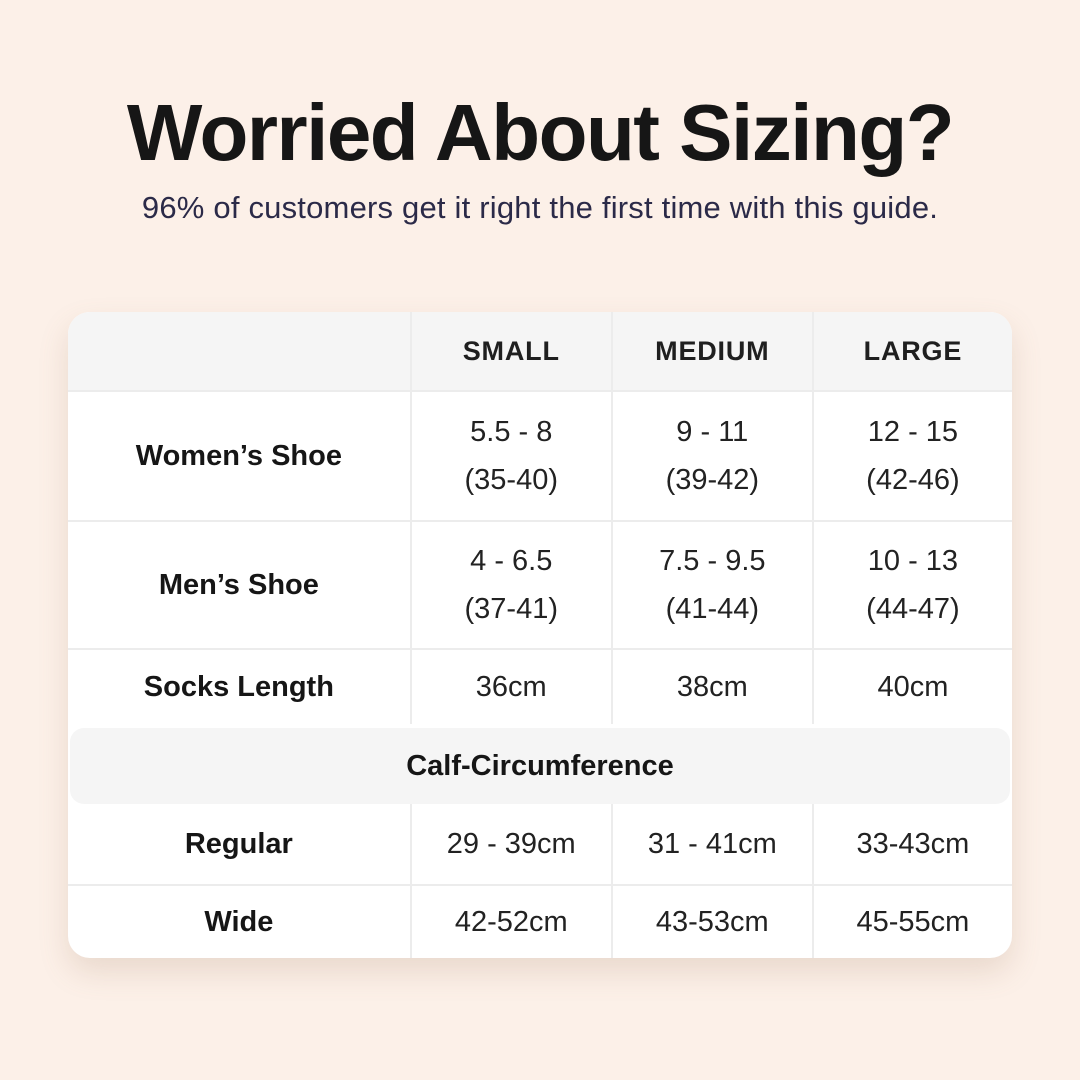 The height and width of the screenshot is (1080, 1080). I want to click on row-wide: Wide 42-52cm 43-53cm 45-55cm, so click(540, 921).